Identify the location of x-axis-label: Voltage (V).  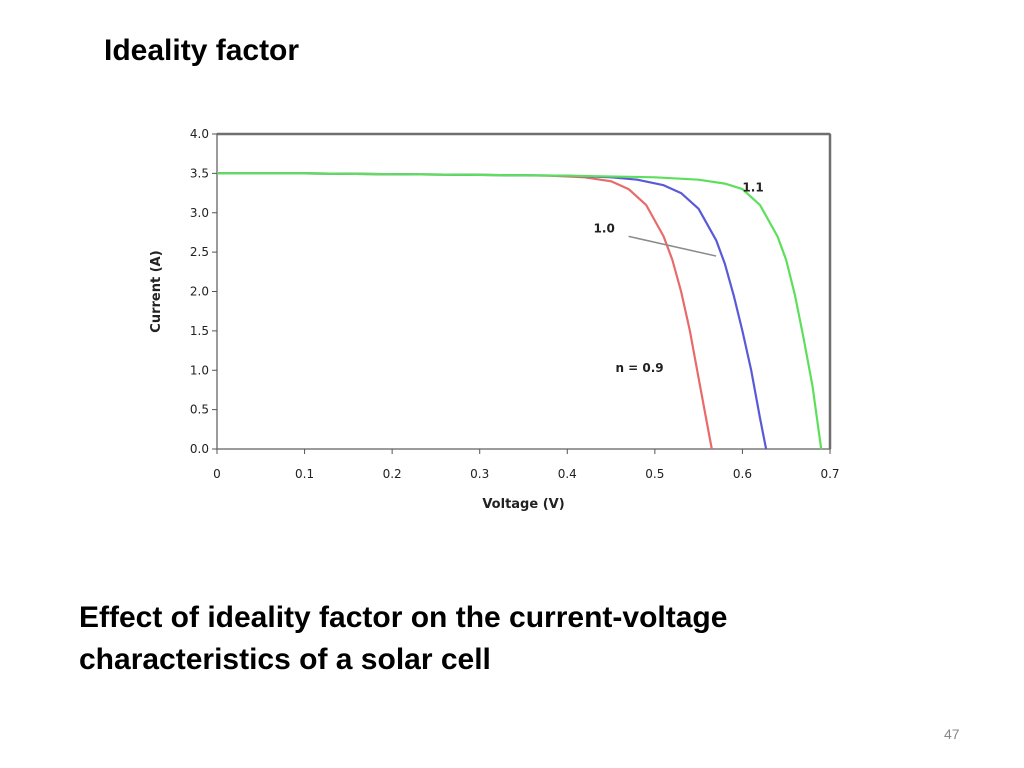
(523, 504).